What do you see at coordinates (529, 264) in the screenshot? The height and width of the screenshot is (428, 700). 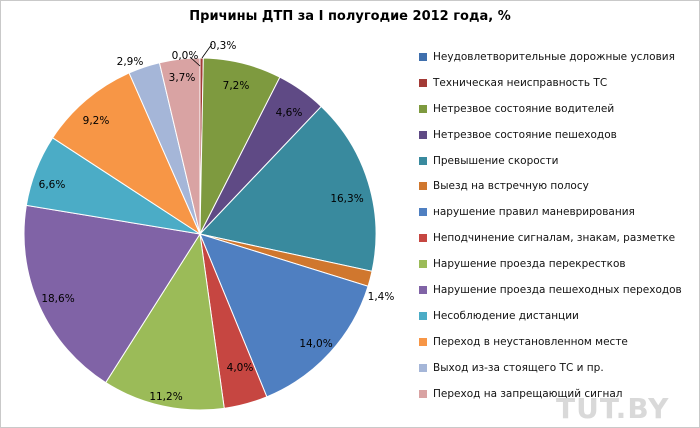 I see `legend-label: Нарушение проезда перекрестков` at bounding box center [529, 264].